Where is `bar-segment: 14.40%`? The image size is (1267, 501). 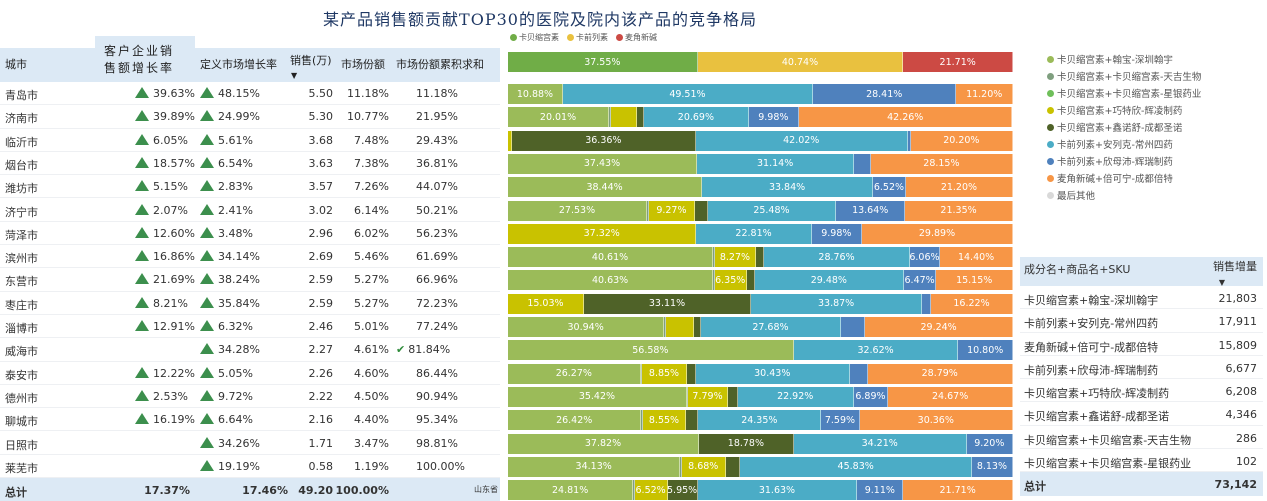 bar-segment: 14.40% is located at coordinates (976, 257).